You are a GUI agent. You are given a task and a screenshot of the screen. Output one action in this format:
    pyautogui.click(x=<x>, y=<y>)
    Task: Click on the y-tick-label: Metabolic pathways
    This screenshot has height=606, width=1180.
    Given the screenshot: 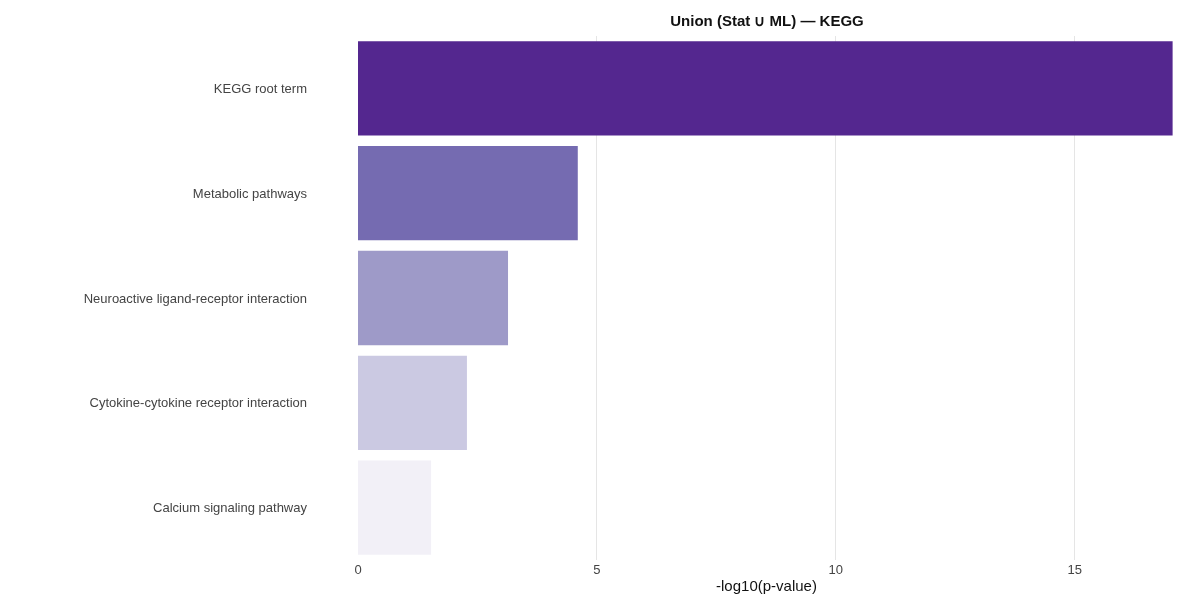 What is the action you would take?
    pyautogui.click(x=250, y=193)
    